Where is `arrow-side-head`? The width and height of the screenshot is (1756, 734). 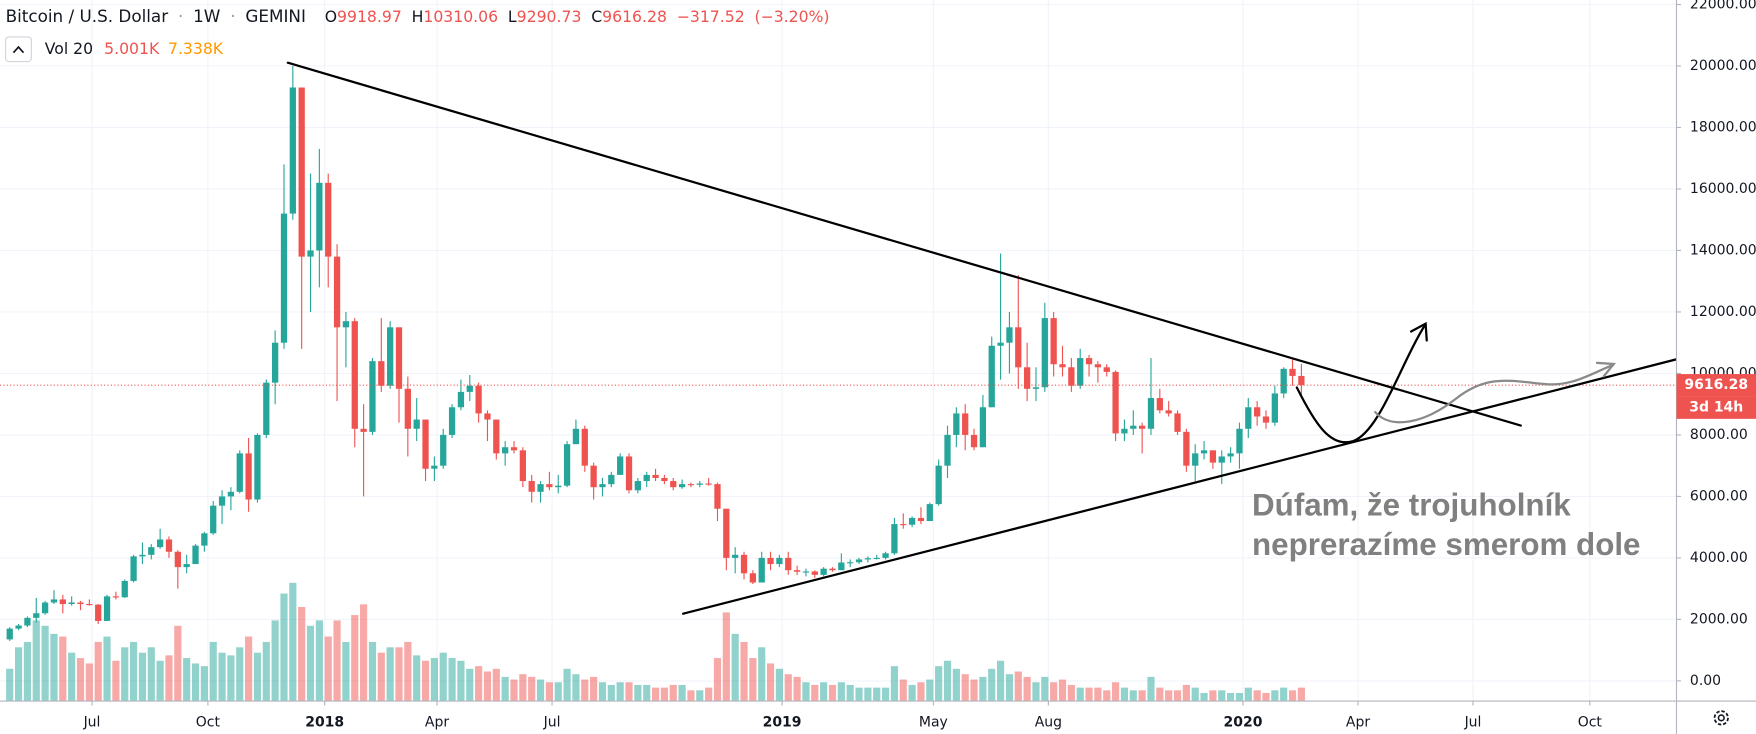 arrow-side-head is located at coordinates (1606, 369).